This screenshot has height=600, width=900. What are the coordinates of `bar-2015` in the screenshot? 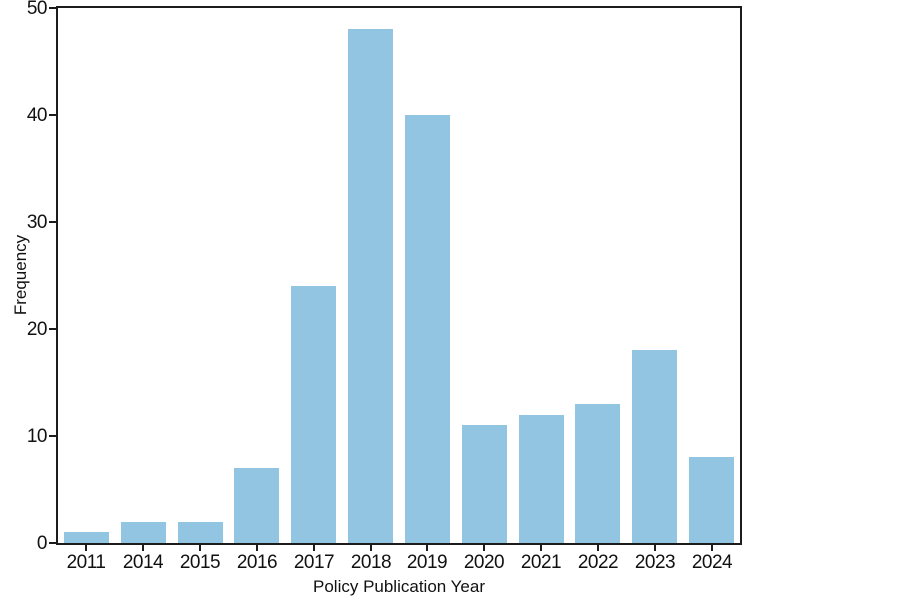 It's located at (200, 532).